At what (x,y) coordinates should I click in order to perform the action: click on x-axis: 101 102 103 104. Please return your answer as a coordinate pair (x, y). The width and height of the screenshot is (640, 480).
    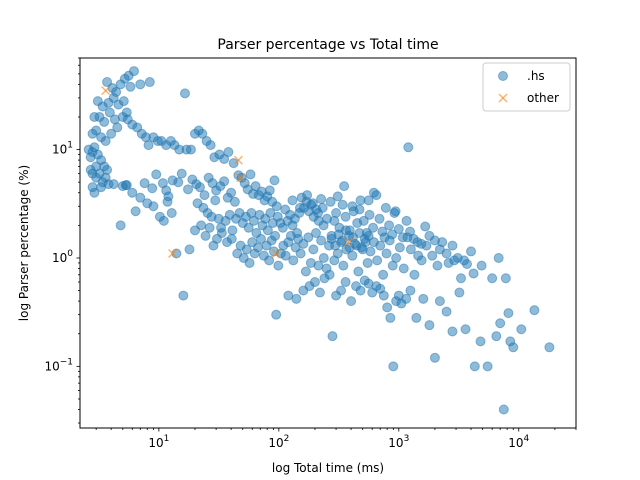
    Looking at the image, I should click on (336, 439).